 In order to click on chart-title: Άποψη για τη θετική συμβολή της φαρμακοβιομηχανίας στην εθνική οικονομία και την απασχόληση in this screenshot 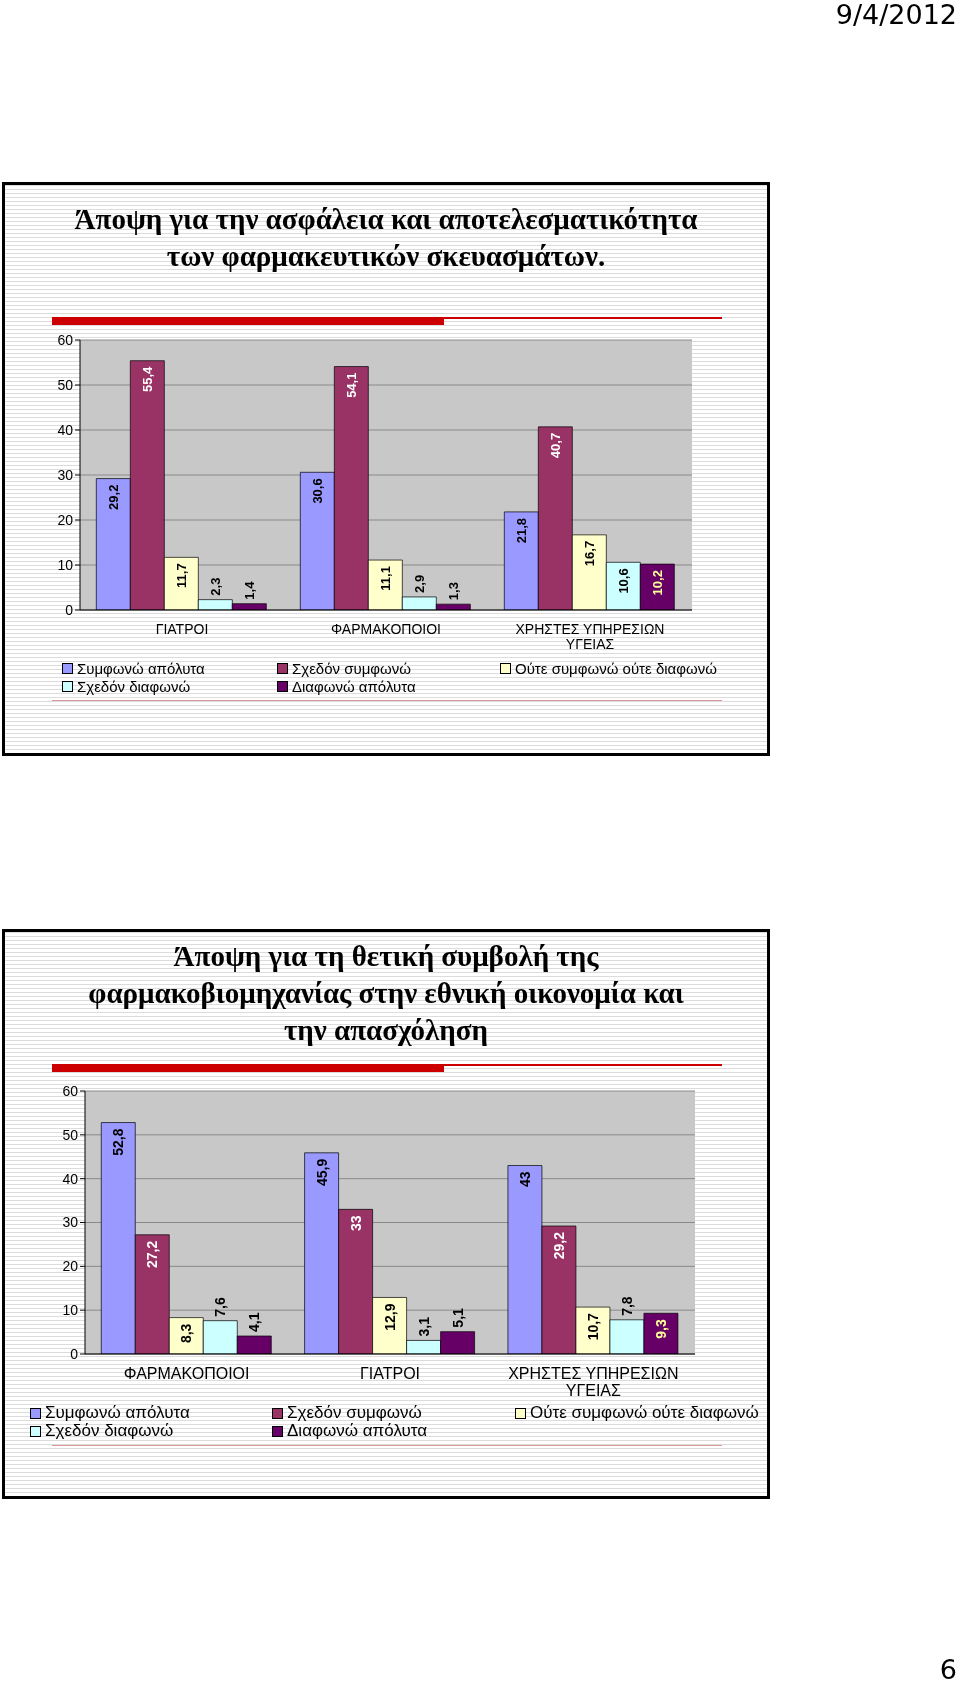, I will do `click(386, 993)`.